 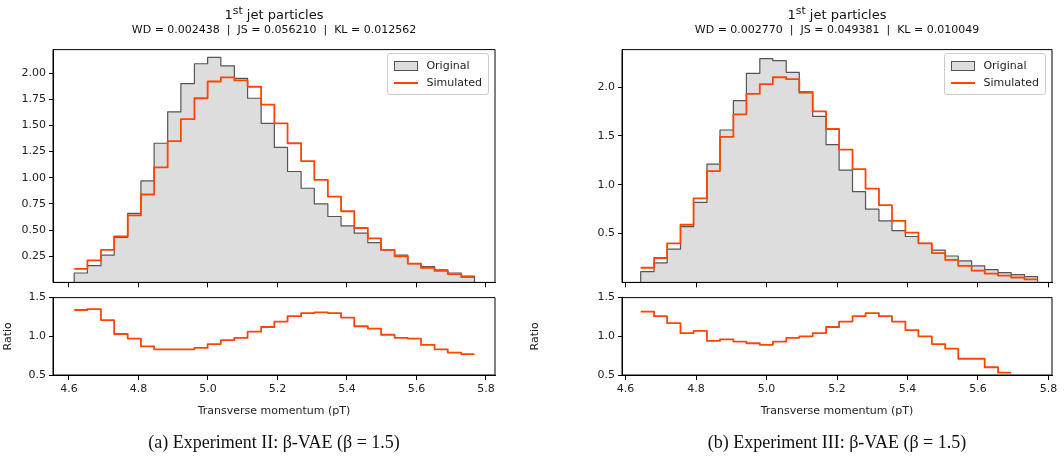 I want to click on y-tick-label: 0.25, so click(x=33, y=256).